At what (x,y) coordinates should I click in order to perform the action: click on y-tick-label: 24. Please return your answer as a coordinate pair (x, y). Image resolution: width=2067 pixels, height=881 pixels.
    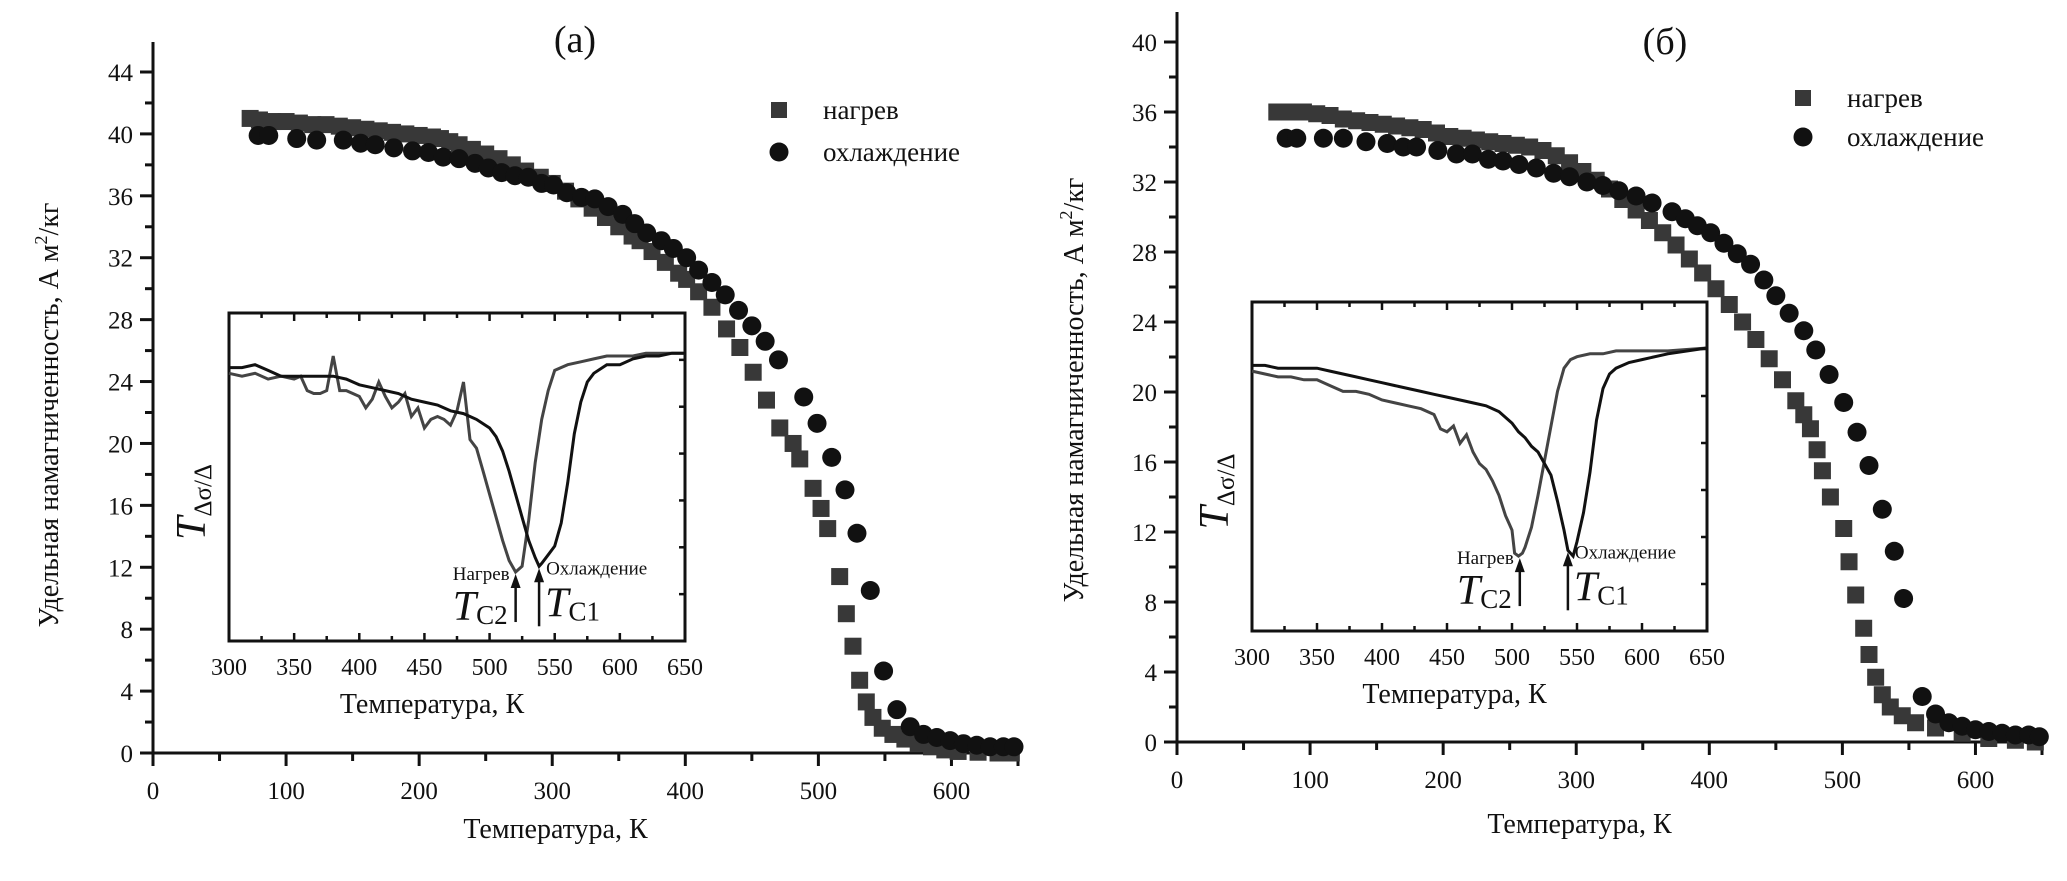
    Looking at the image, I should click on (121, 383).